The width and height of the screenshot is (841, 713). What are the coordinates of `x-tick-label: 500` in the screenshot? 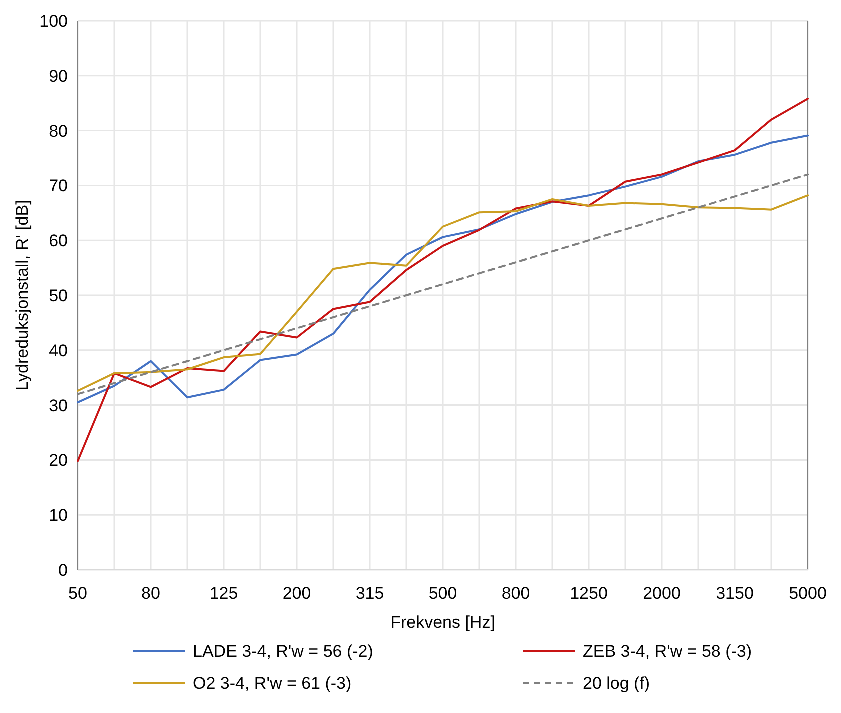 It's located at (443, 593).